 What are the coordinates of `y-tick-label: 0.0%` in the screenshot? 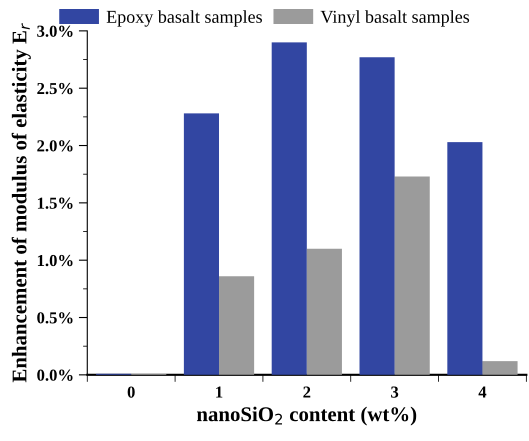 It's located at (55, 375).